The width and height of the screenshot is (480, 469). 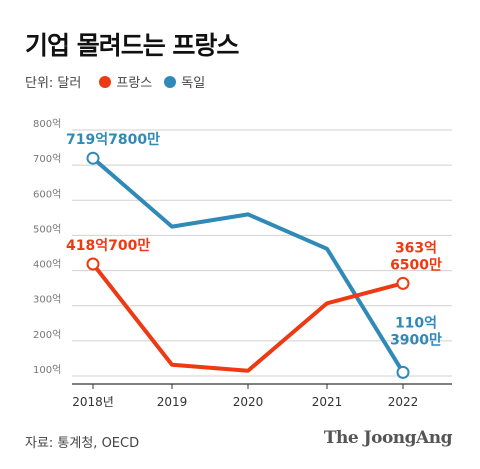 I want to click on y-tick-label: 600억, so click(x=47, y=194).